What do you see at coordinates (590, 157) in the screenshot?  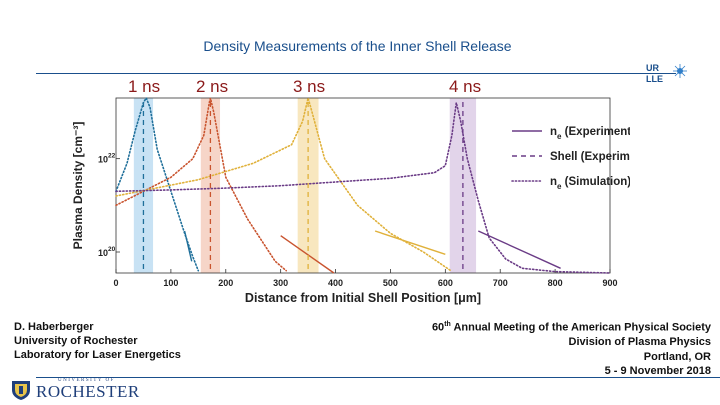 I see `legend-label-2: Shell (Experiment)` at bounding box center [590, 157].